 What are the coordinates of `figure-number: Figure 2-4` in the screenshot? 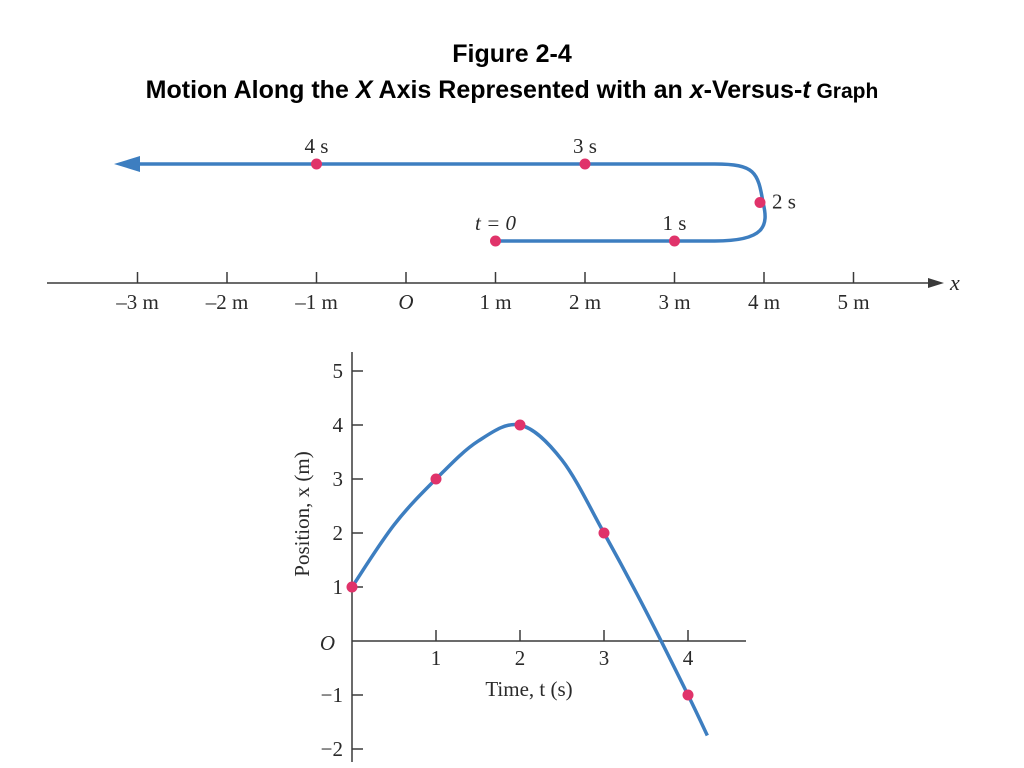 It's located at (512, 54).